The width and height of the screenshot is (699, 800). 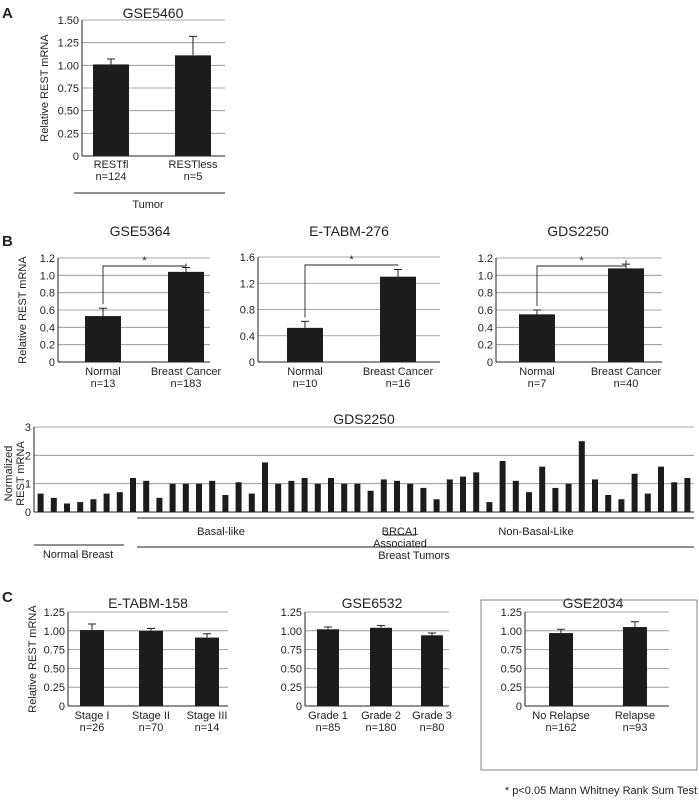 I want to click on sample-size-label: n=80, so click(x=432, y=728).